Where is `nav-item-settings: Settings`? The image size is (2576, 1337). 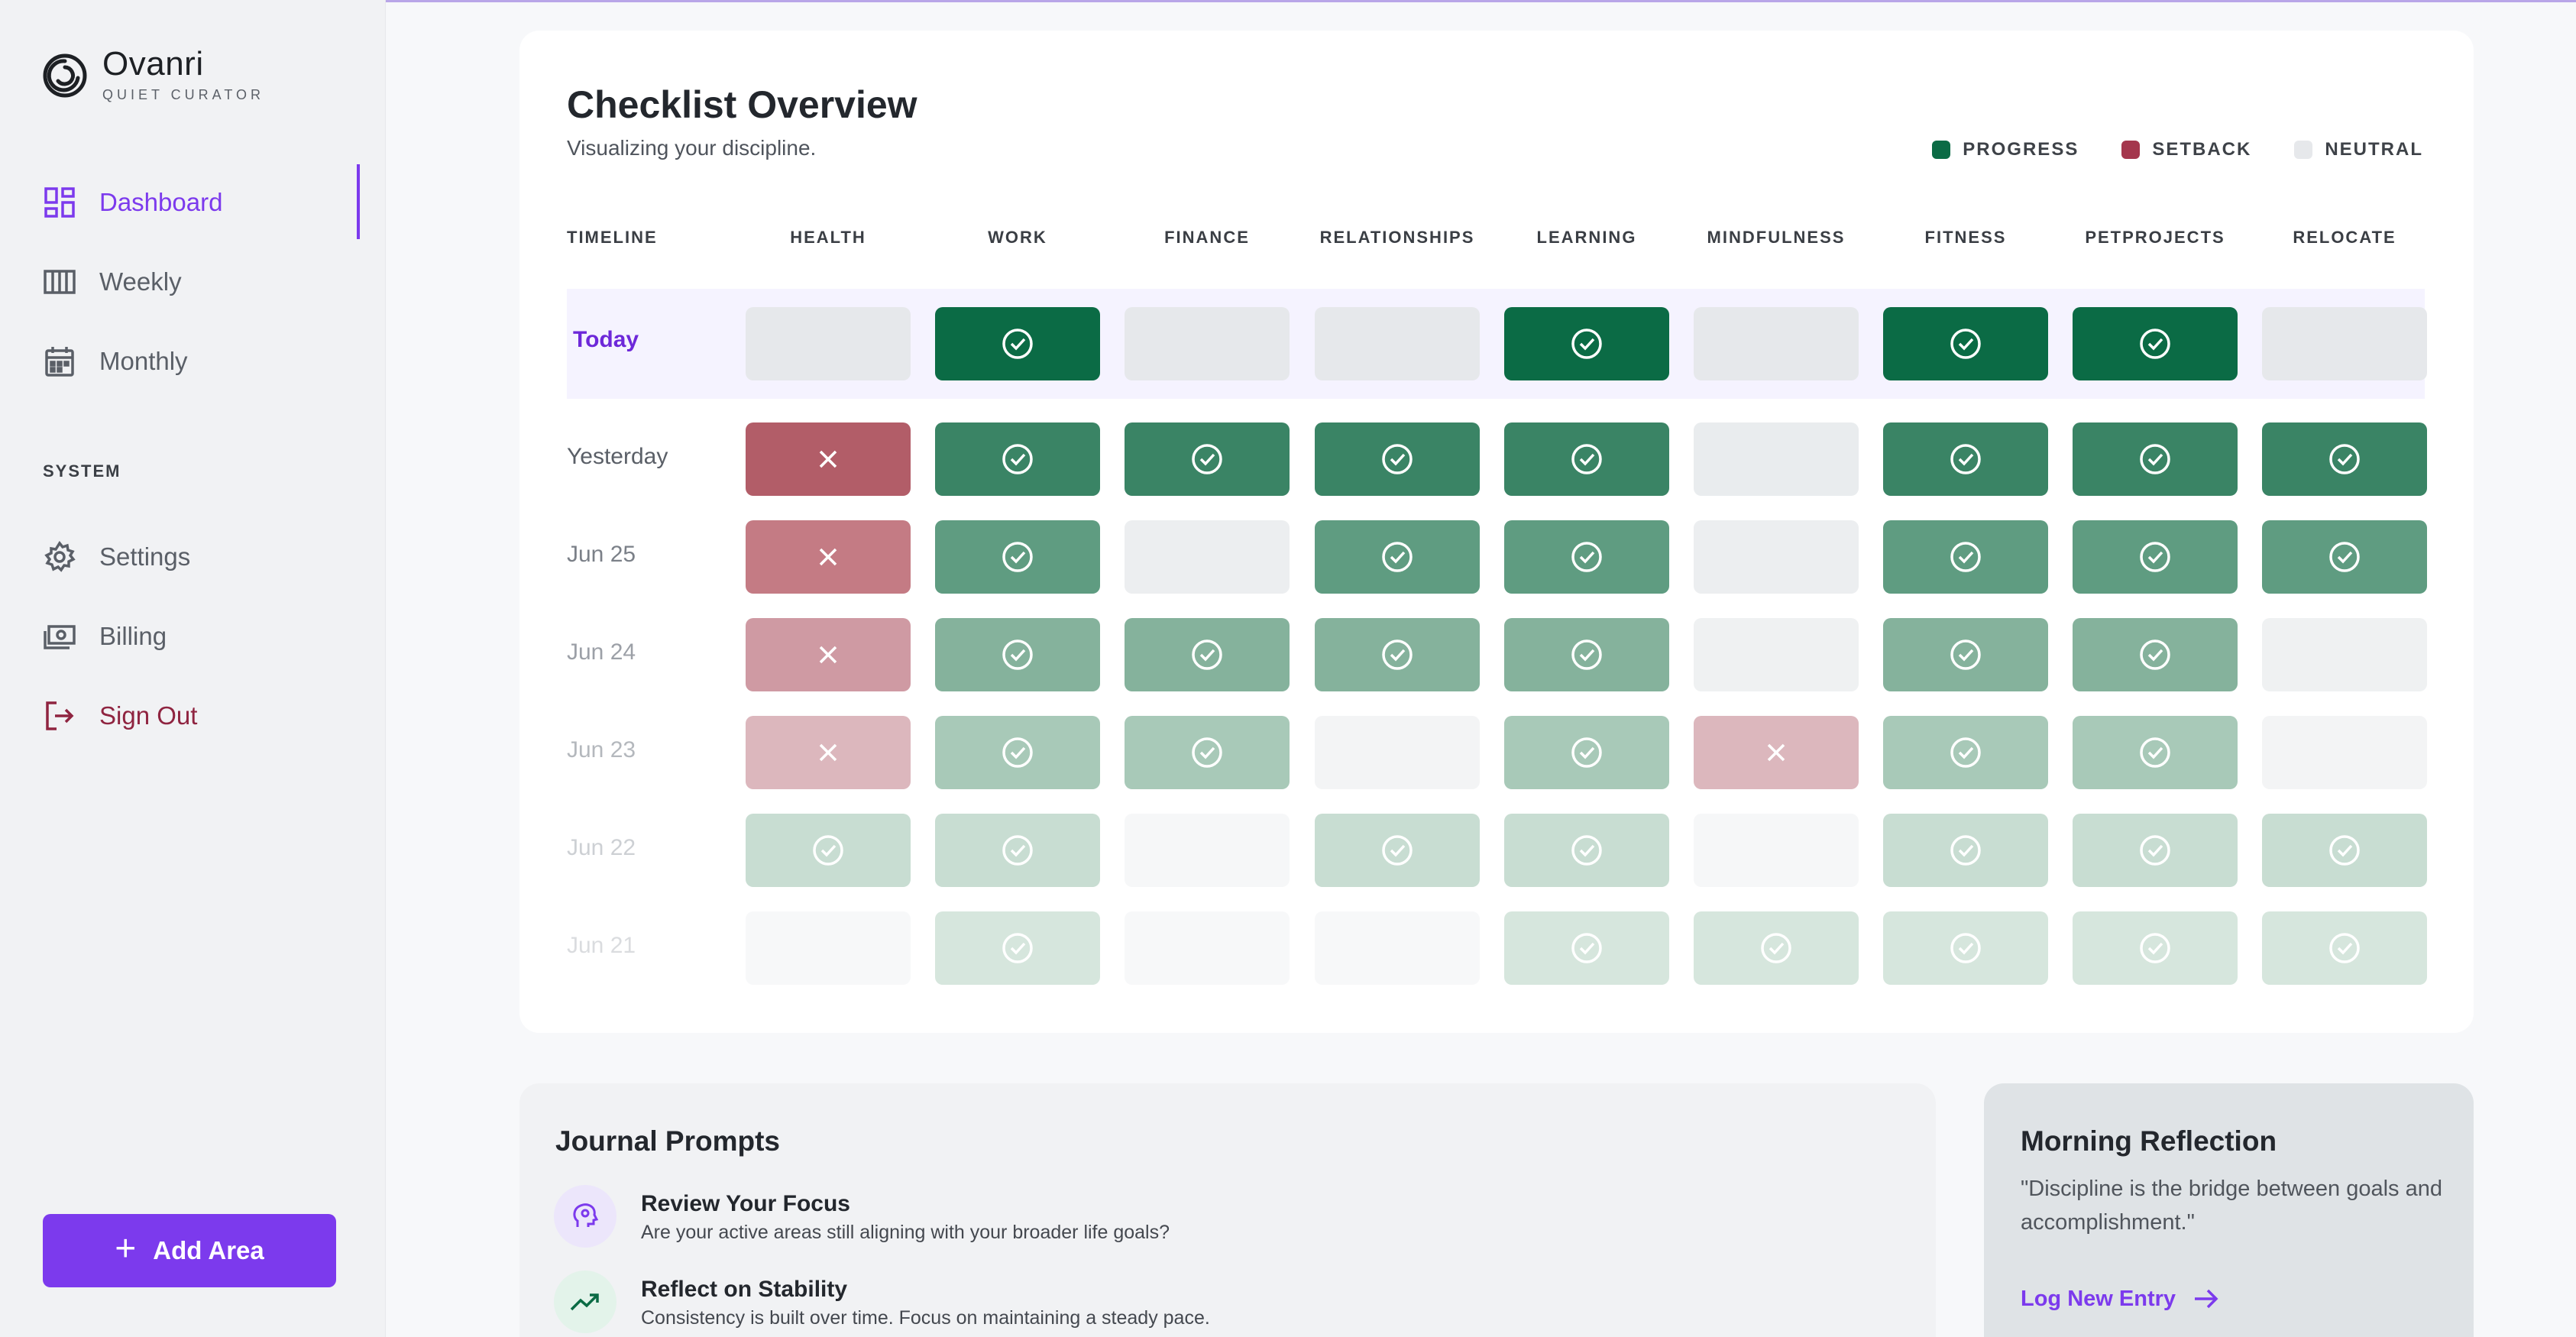
nav-item-settings: Settings is located at coordinates (193, 557).